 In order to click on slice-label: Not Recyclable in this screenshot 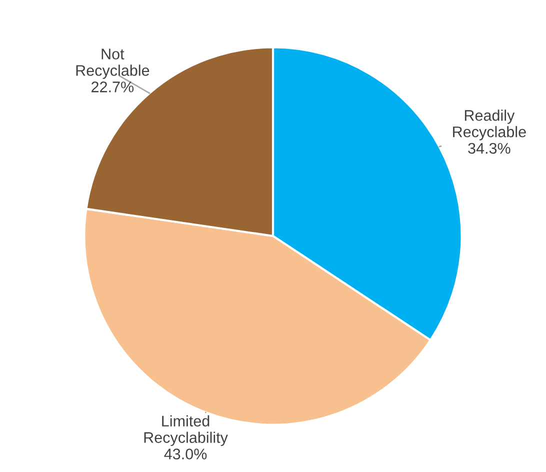, I will do `click(113, 63)`.